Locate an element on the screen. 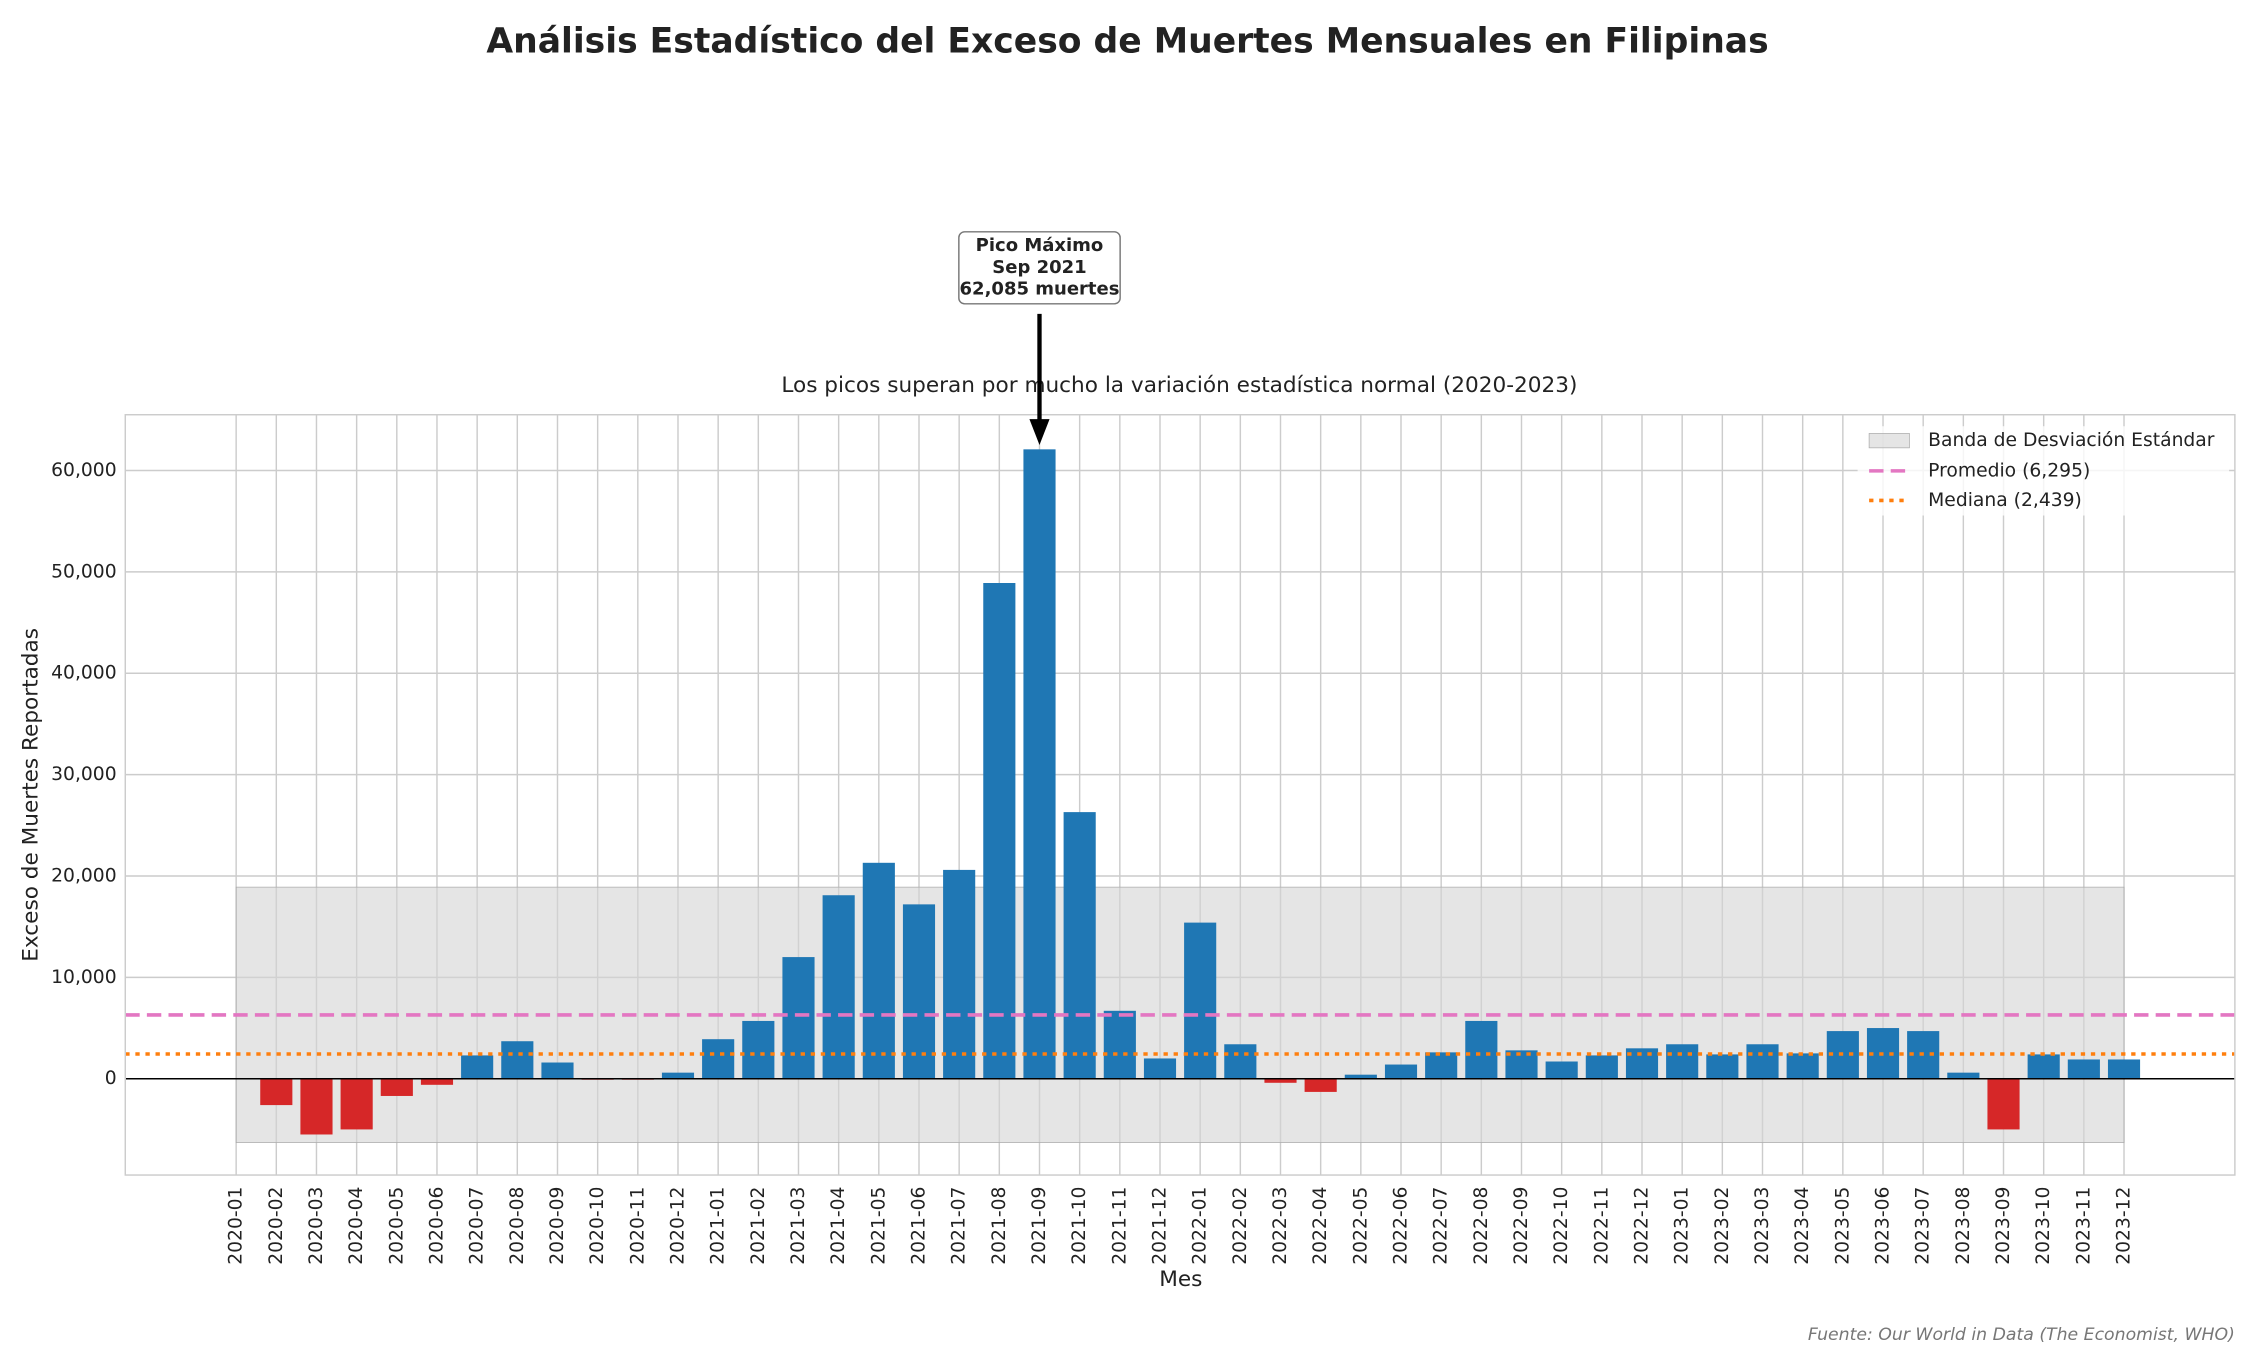 This screenshot has height=1350, width=2250. x-tick-label: 2020-07 is located at coordinates (477, 1226).